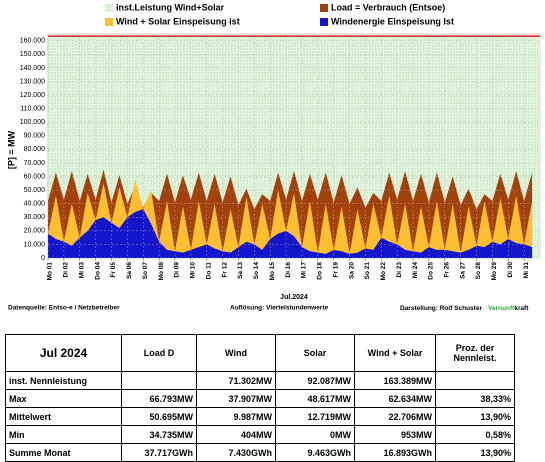  I want to click on y-tick-label: 90.000, so click(35, 136).